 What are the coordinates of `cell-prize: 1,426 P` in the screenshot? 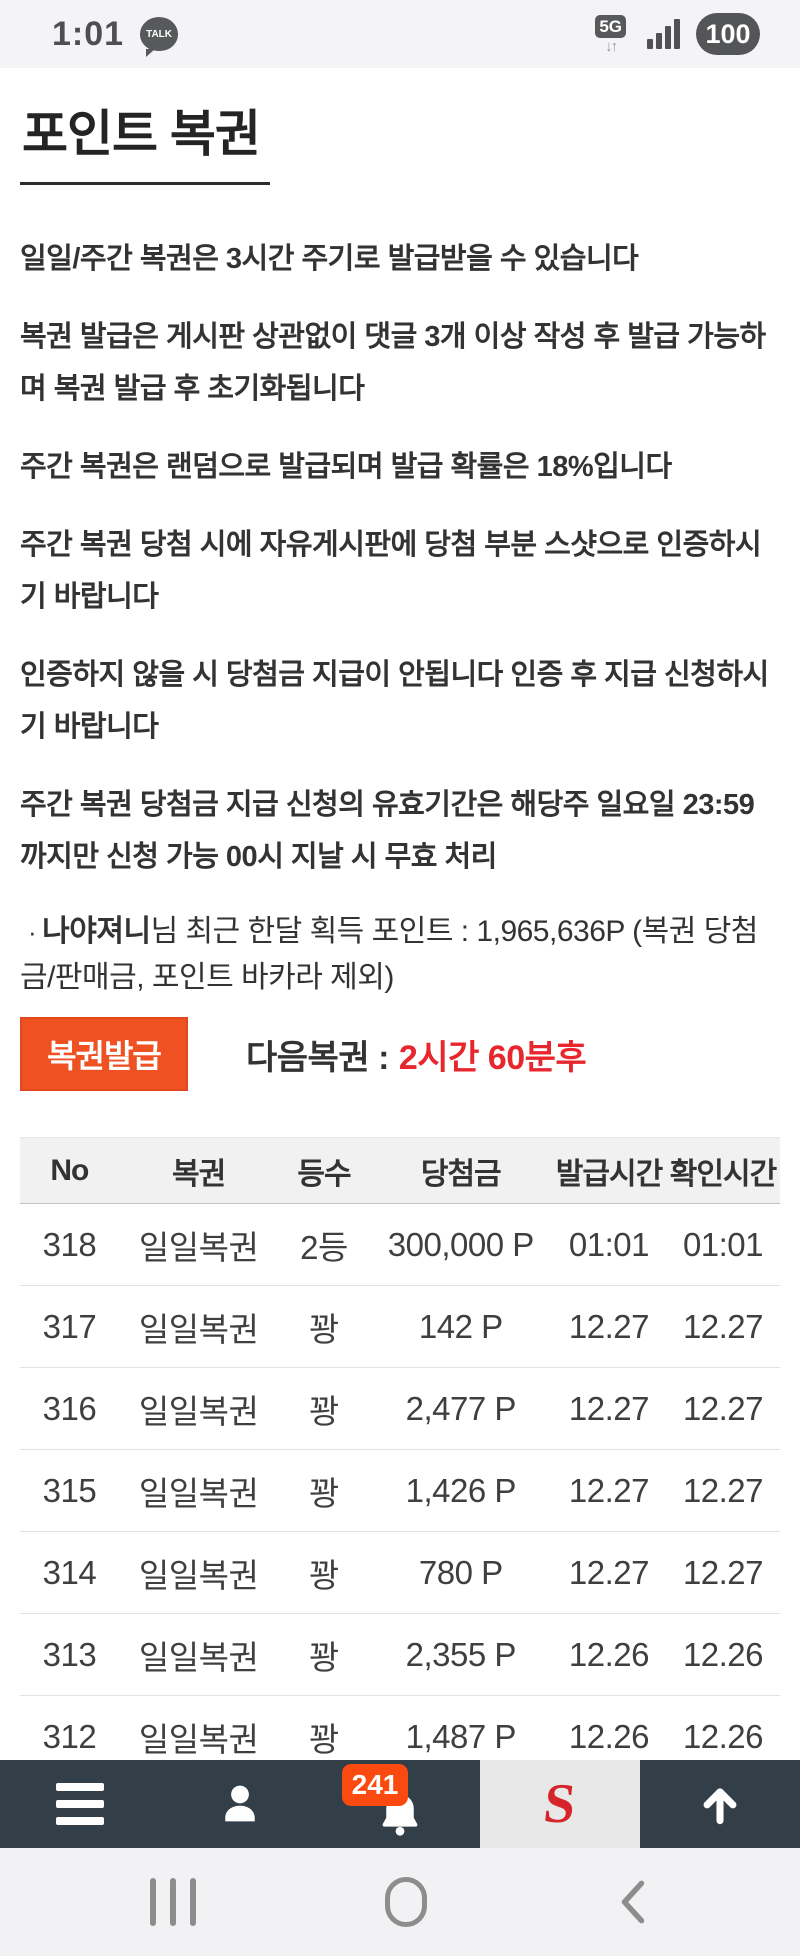 It's located at (460, 1490).